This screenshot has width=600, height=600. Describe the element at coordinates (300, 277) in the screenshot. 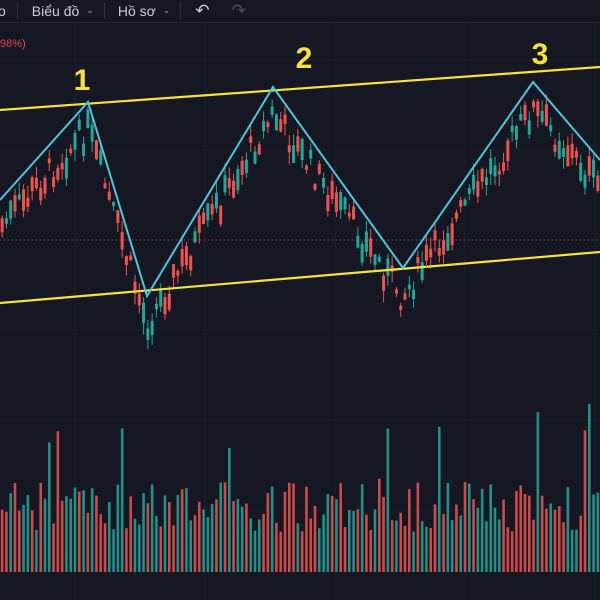

I see `channel-lower-line` at that location.